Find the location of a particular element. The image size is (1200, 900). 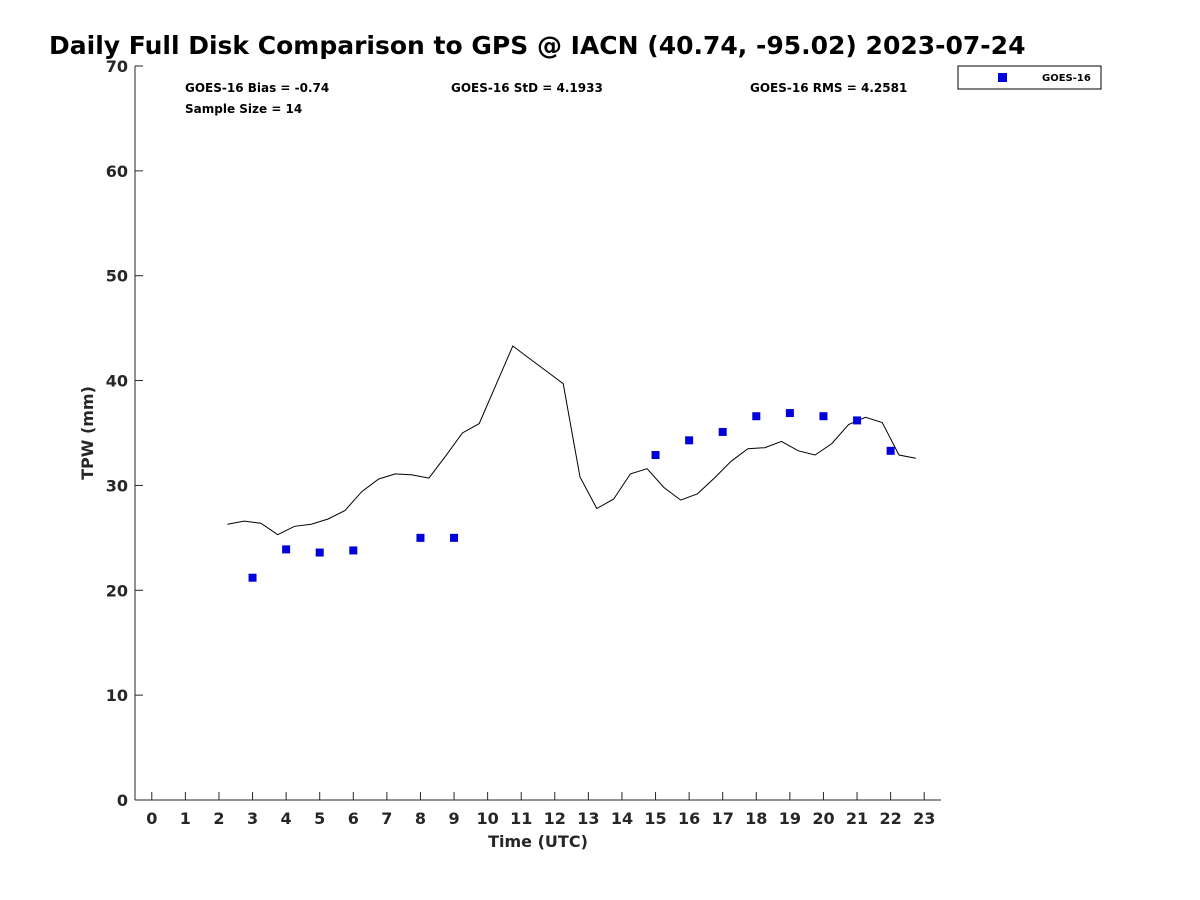

x-tick-label: 5 is located at coordinates (319, 818).